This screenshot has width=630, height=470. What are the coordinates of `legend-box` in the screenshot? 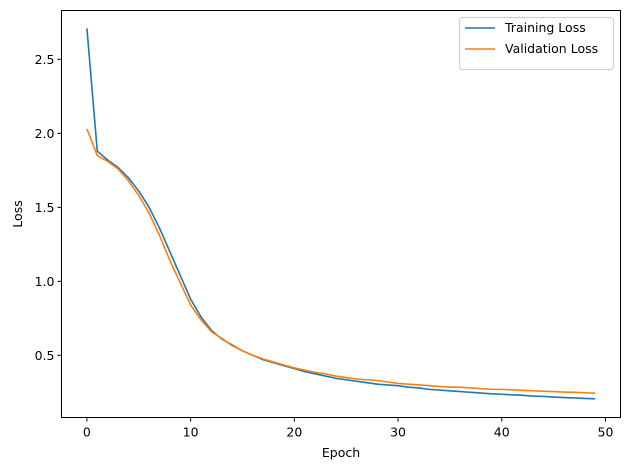 It's located at (536, 43).